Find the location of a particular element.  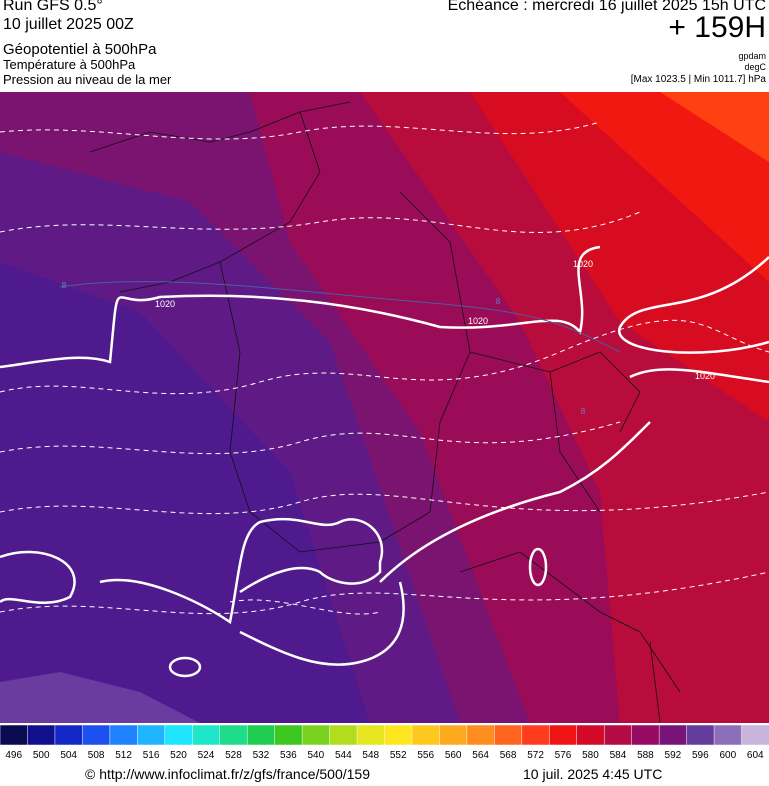

colorbar-label: 548 is located at coordinates (370, 755).